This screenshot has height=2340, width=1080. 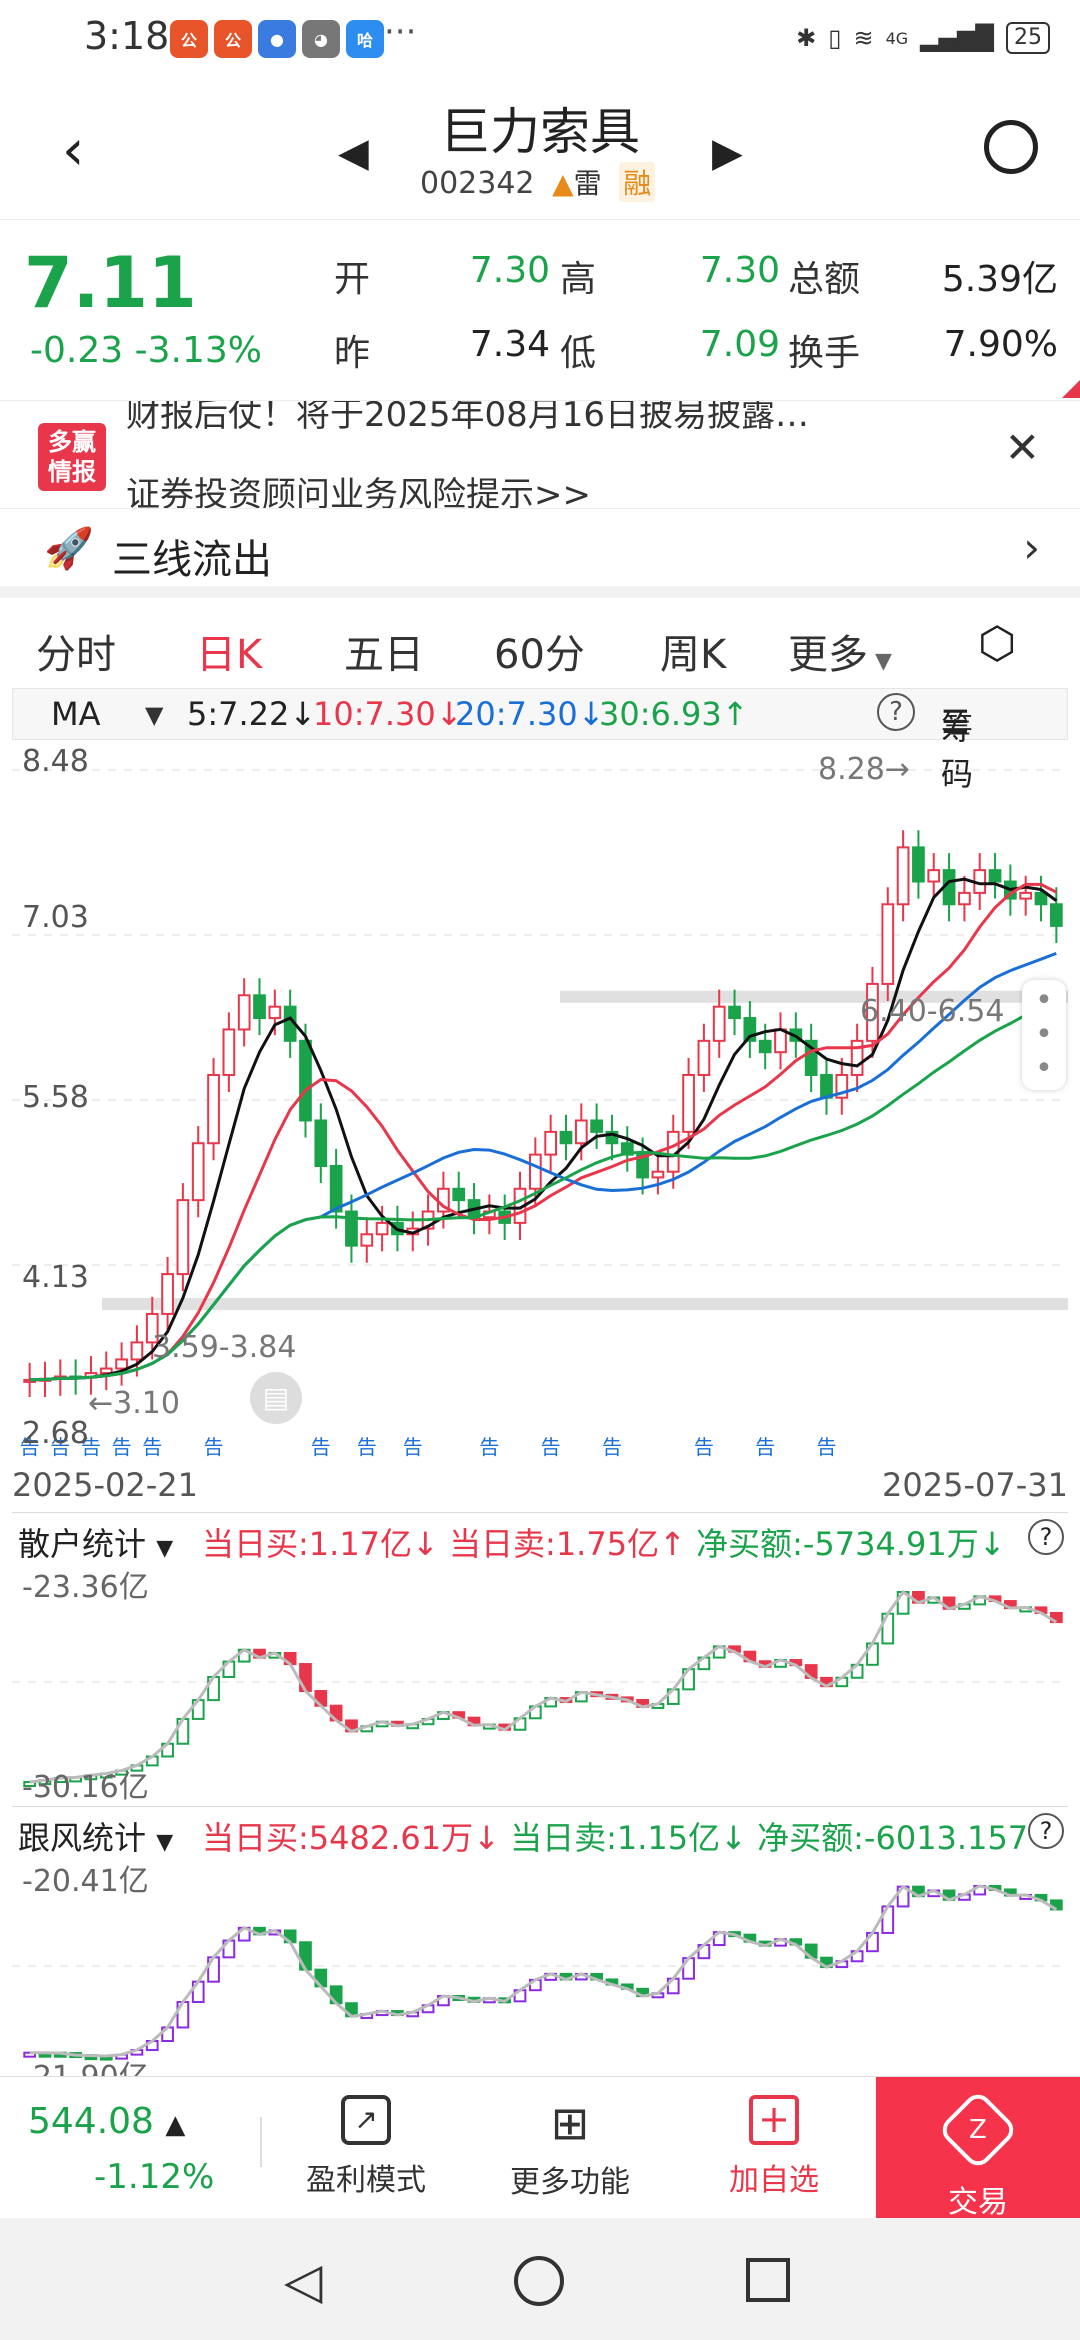 What do you see at coordinates (540, 1972) in the screenshot?
I see `follow-svg` at bounding box center [540, 1972].